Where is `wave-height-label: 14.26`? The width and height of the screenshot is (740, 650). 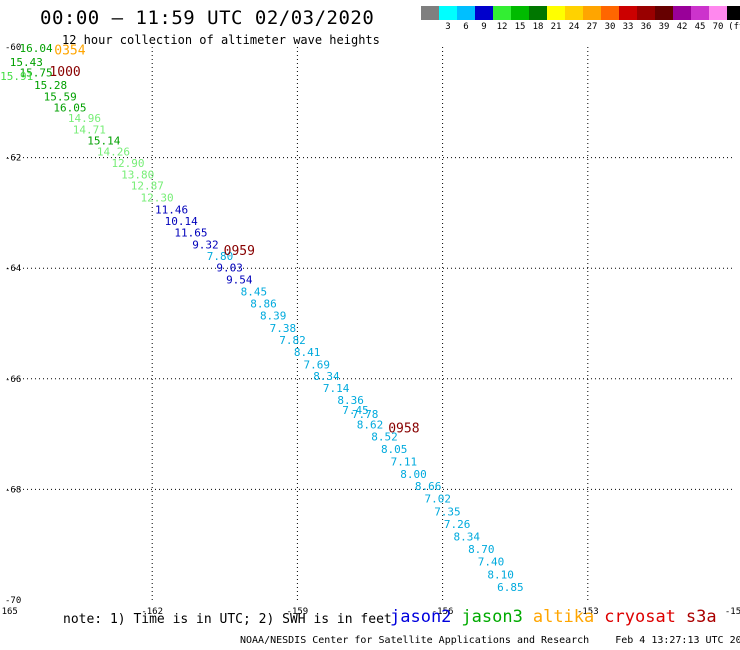
wave-height-label: 14.26 is located at coordinates (113, 151).